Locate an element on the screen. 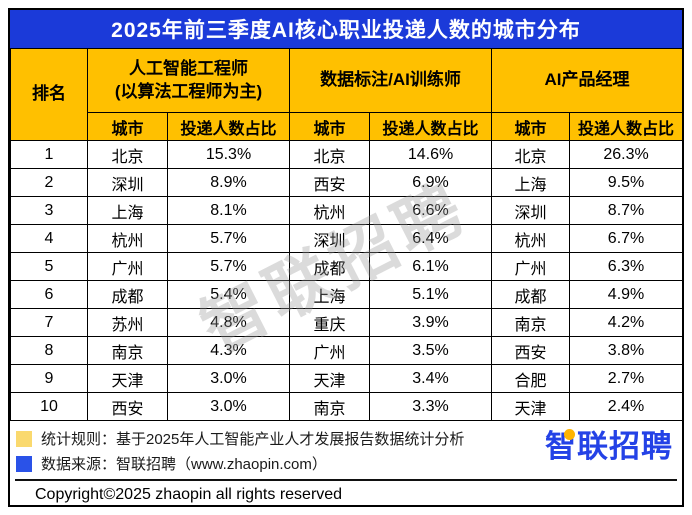  group-header-ai-engineer-line2: (以算法工程师为主) is located at coordinates (188, 91).